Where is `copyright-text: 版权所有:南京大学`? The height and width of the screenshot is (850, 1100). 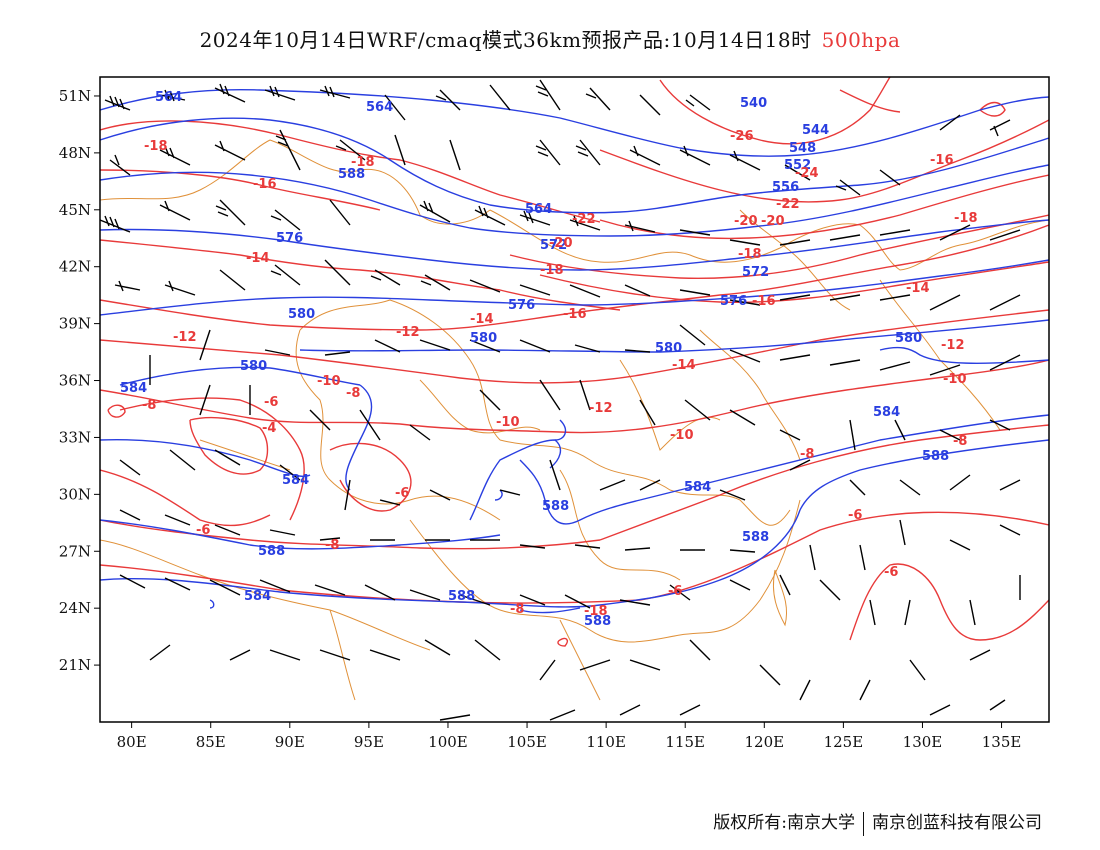
copyright-text: 版权所有:南京大学 is located at coordinates (784, 823).